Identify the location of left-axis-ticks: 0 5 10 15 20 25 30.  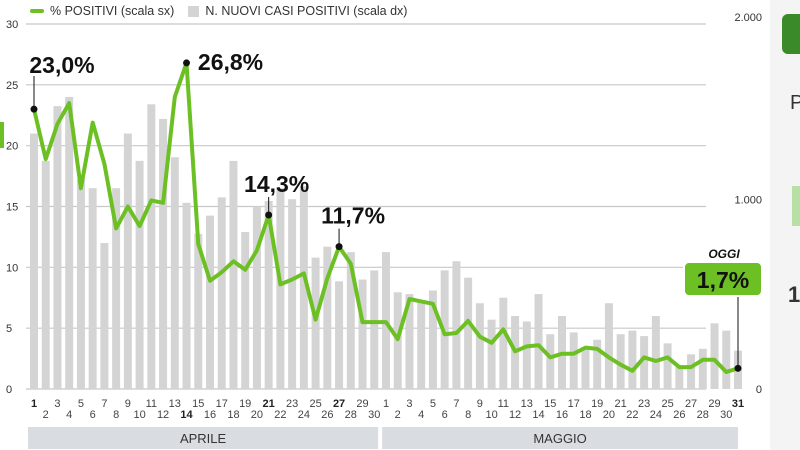
(12, 207).